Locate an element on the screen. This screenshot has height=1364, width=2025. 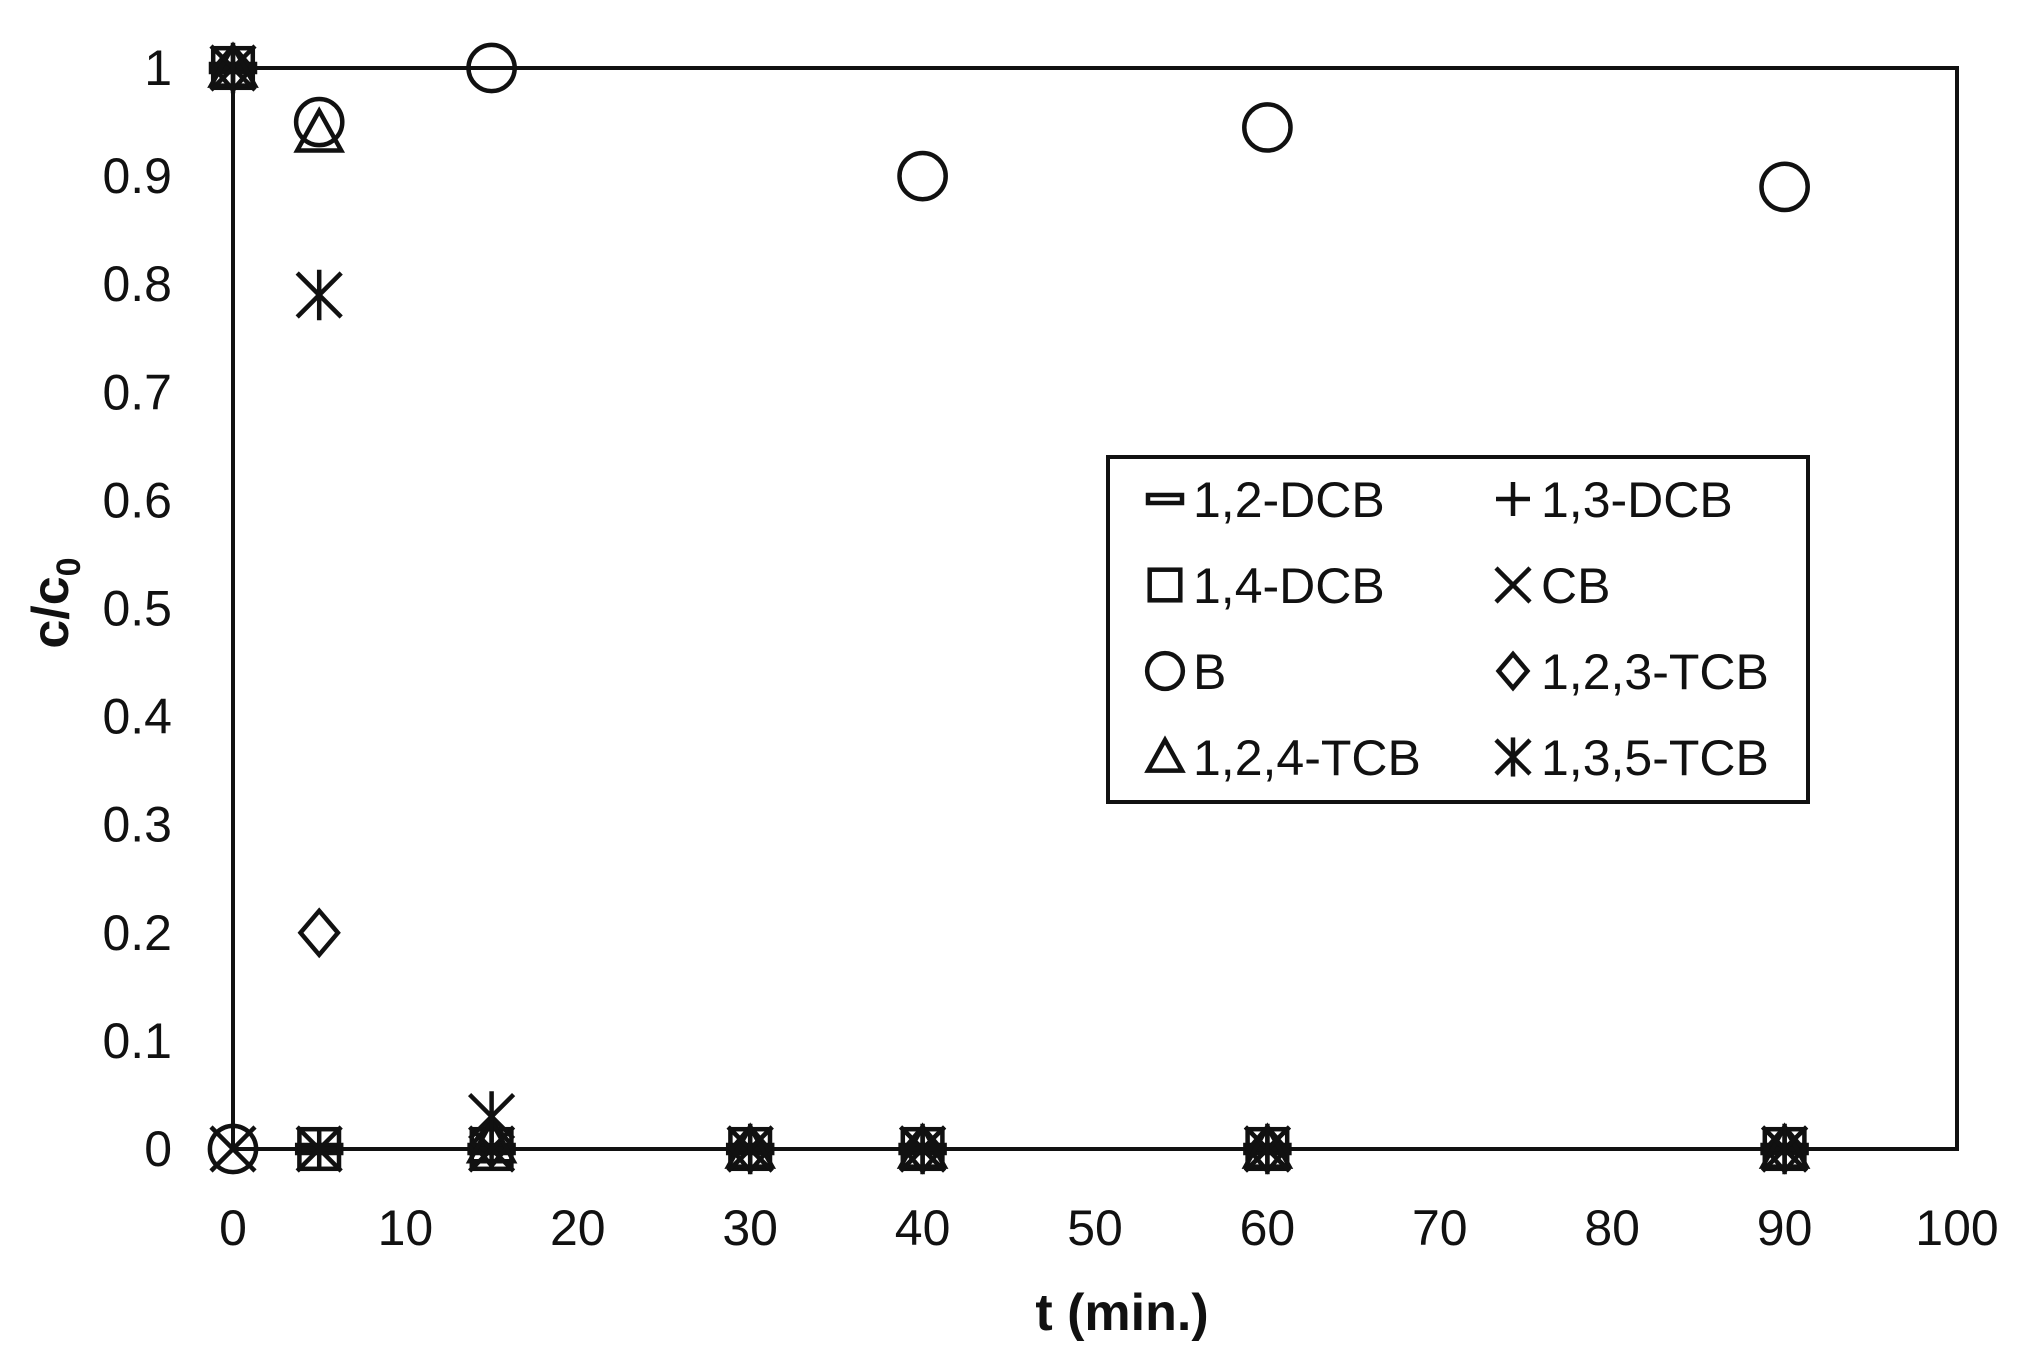
y-tick-label: 0.7 is located at coordinates (137, 392).